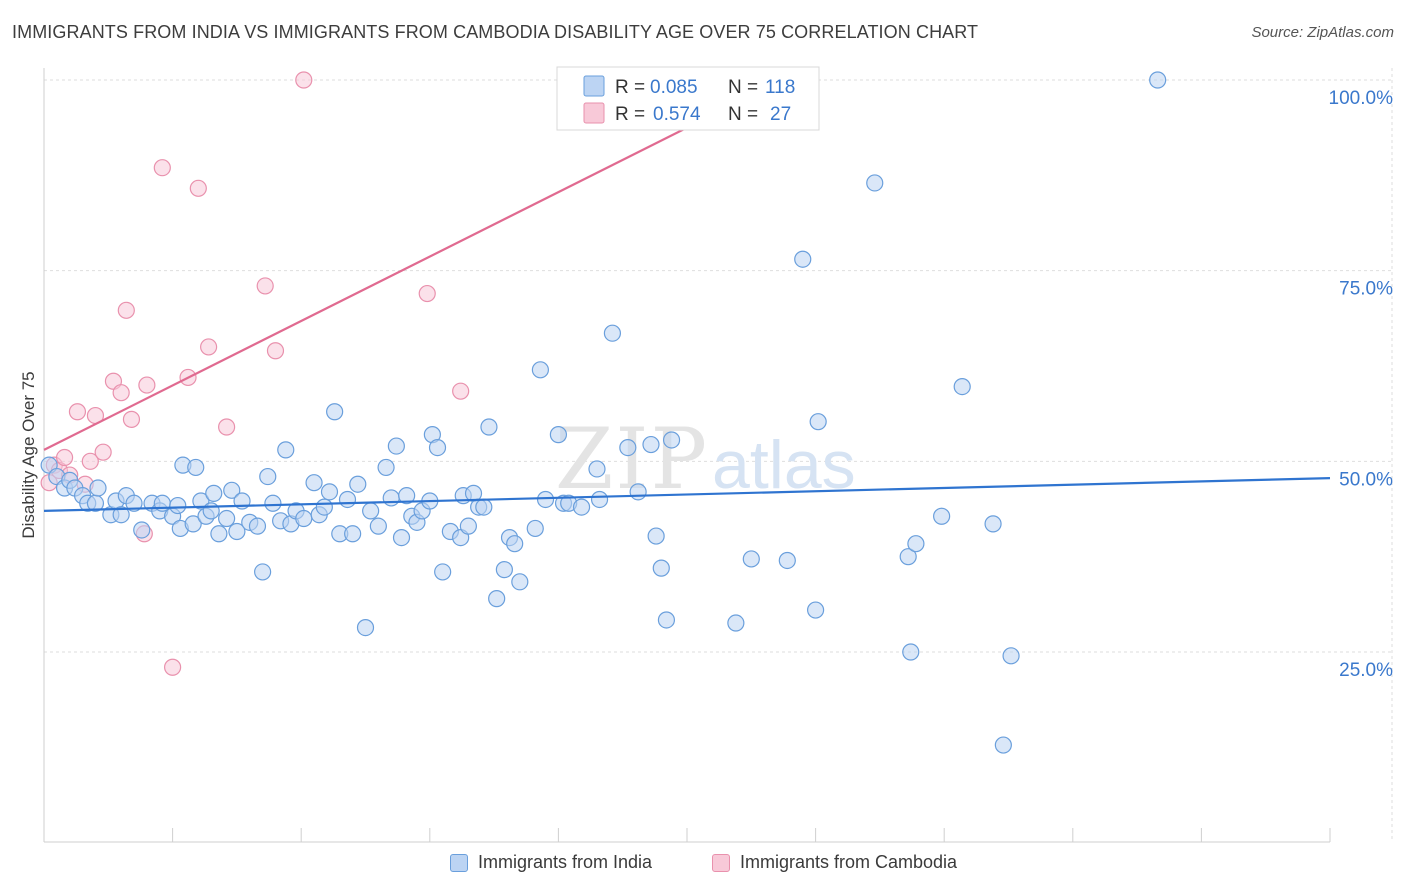 Image resolution: width=1406 pixels, height=892 pixels. What do you see at coordinates (1366, 670) in the screenshot?
I see `y-tick-label: 25.0%` at bounding box center [1366, 670].